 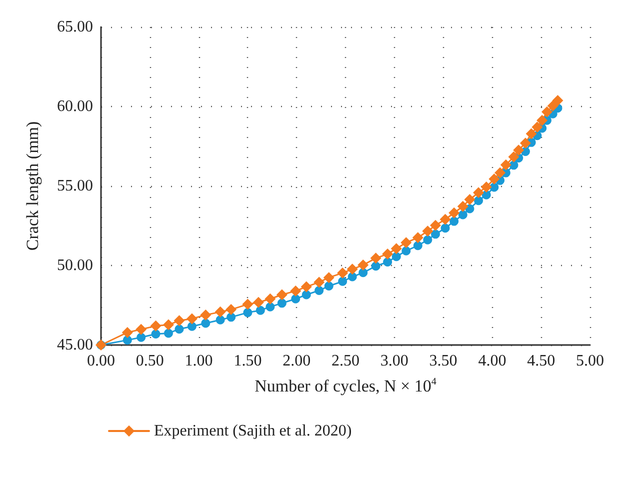 What do you see at coordinates (101, 361) in the screenshot?
I see `x-tick-label: 0.00` at bounding box center [101, 361].